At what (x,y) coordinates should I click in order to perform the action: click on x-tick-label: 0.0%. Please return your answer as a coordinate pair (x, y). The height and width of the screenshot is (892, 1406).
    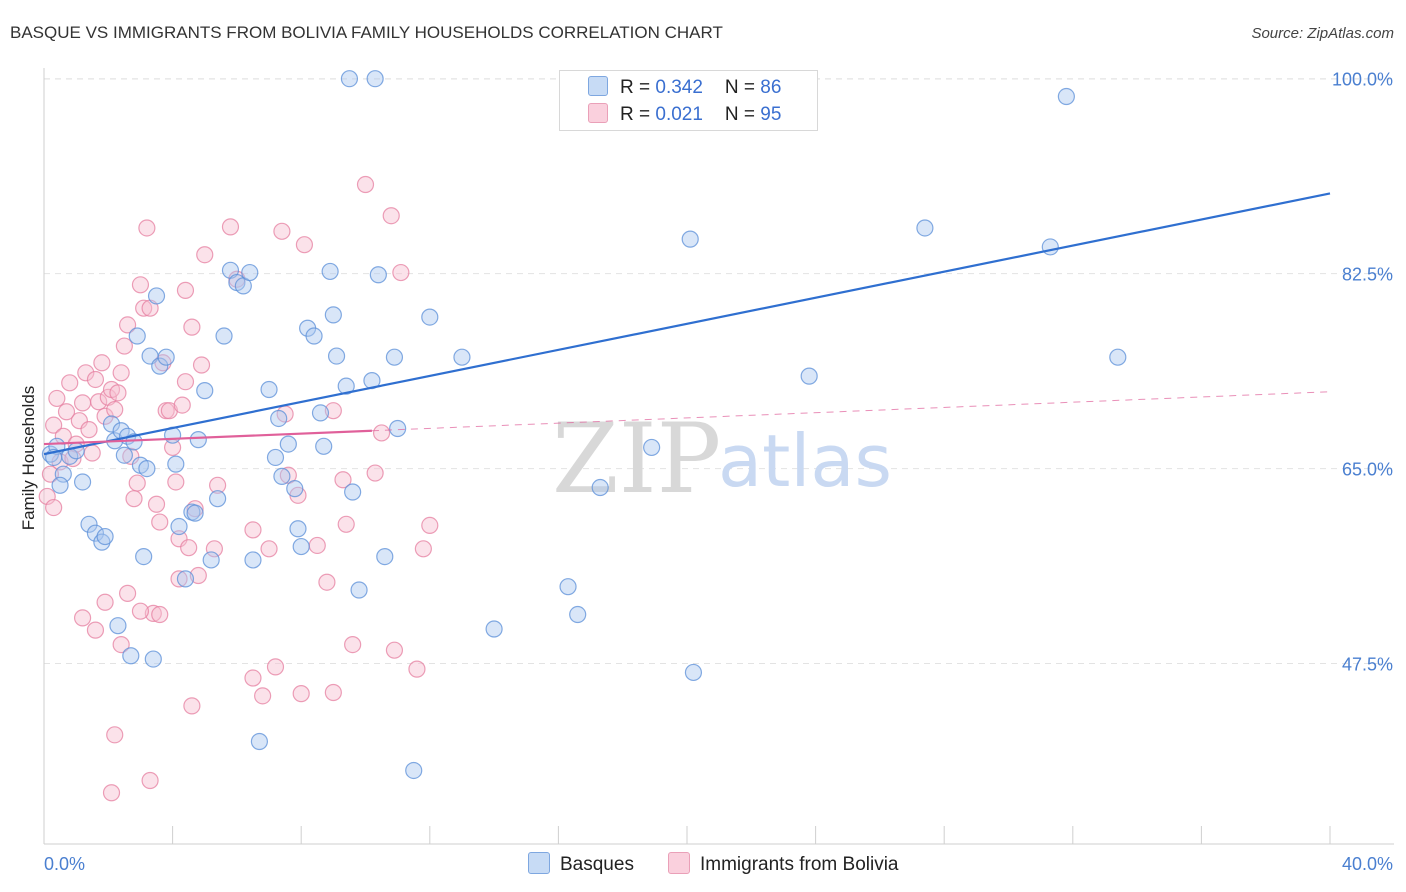
    Looking at the image, I should click on (64, 864).